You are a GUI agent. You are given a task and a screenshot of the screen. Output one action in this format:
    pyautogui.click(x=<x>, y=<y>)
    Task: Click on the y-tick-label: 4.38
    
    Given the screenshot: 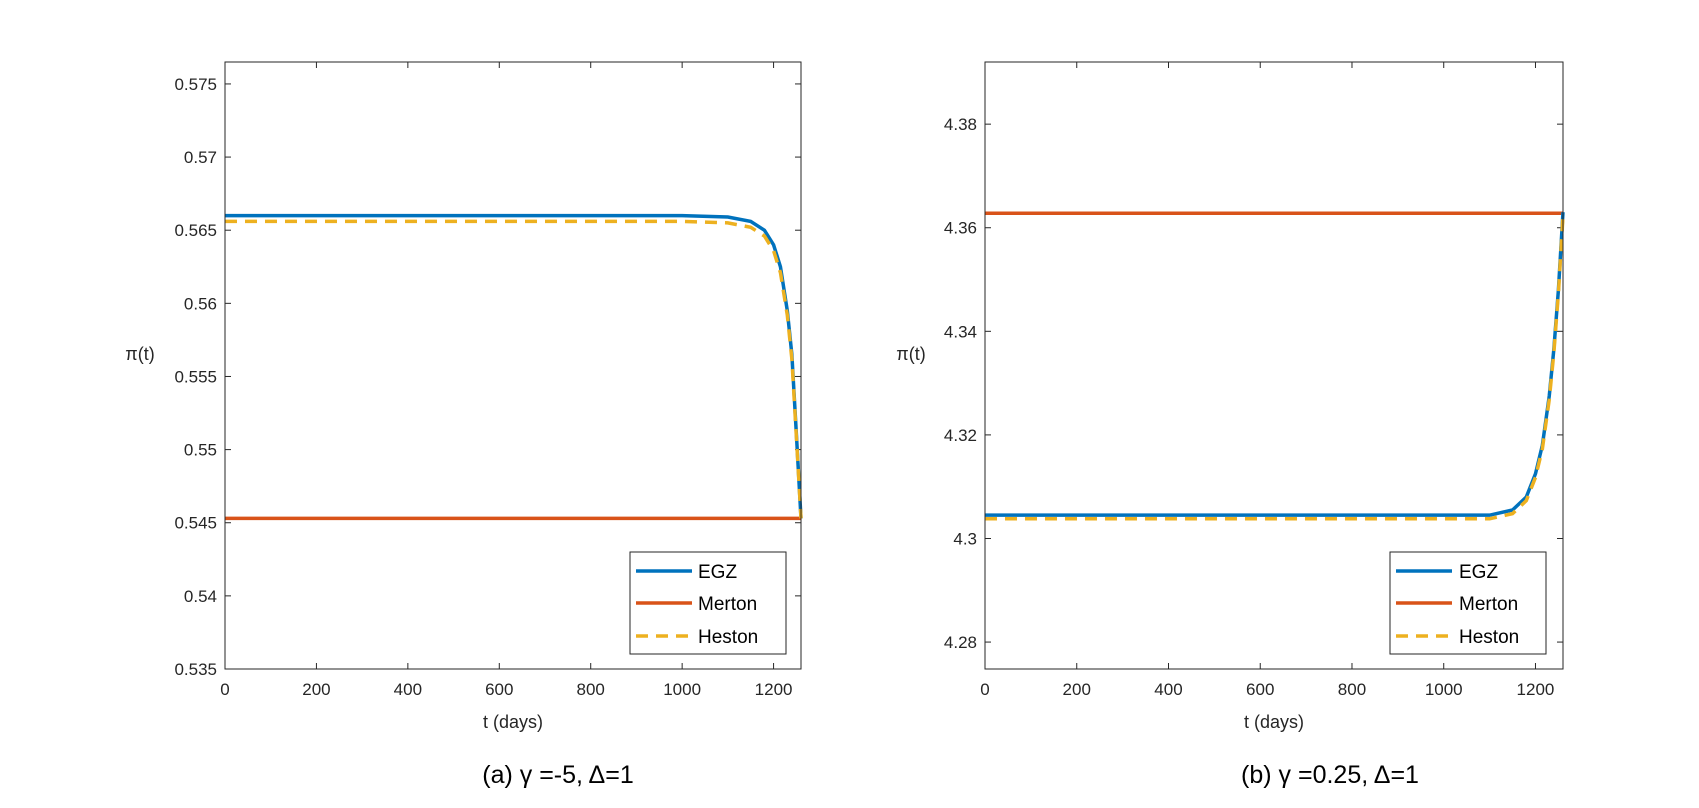 What is the action you would take?
    pyautogui.click(x=960, y=124)
    